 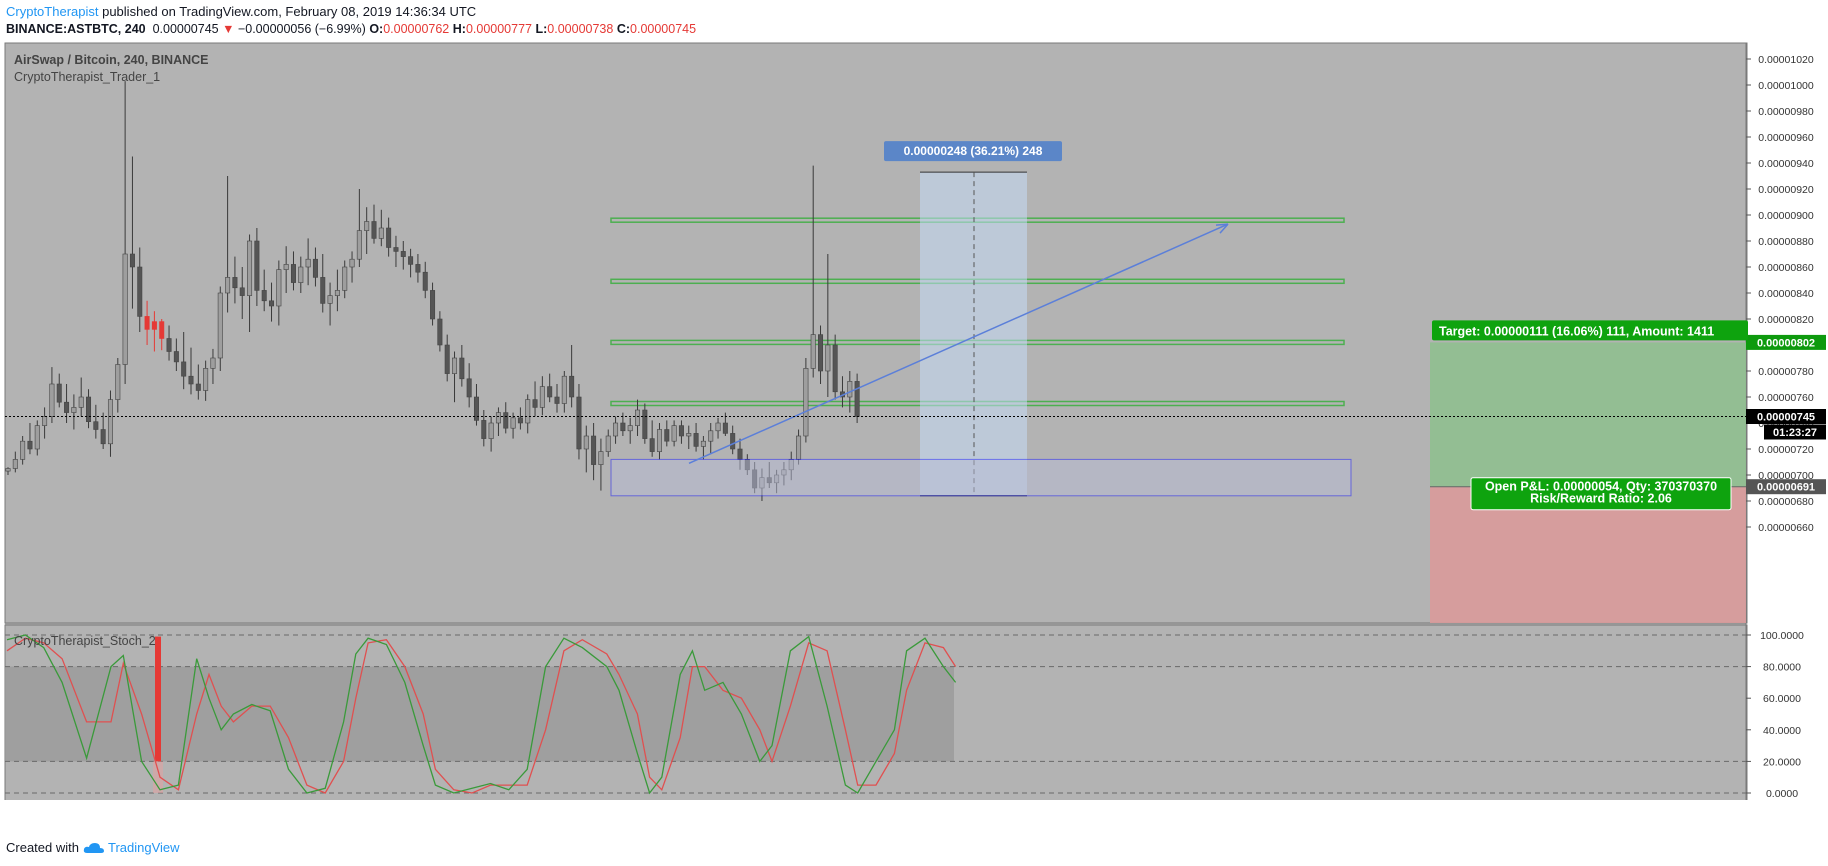 I want to click on price-tick-label: 0.00001000, so click(x=1786, y=86).